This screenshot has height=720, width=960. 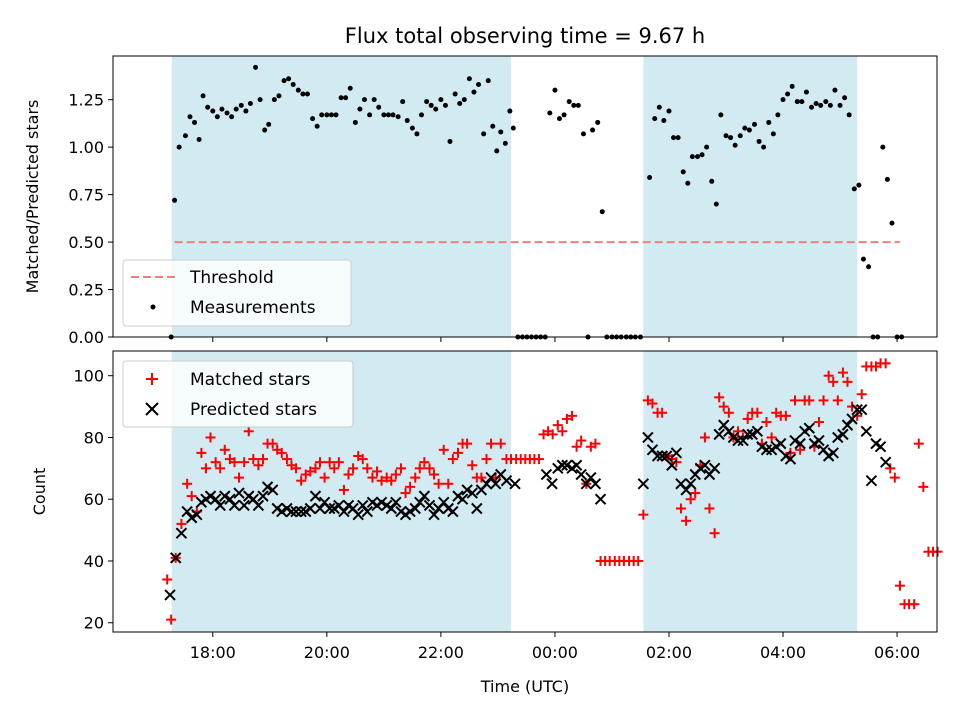 What do you see at coordinates (39, 492) in the screenshot?
I see `bottom-y-axis-label: Count` at bounding box center [39, 492].